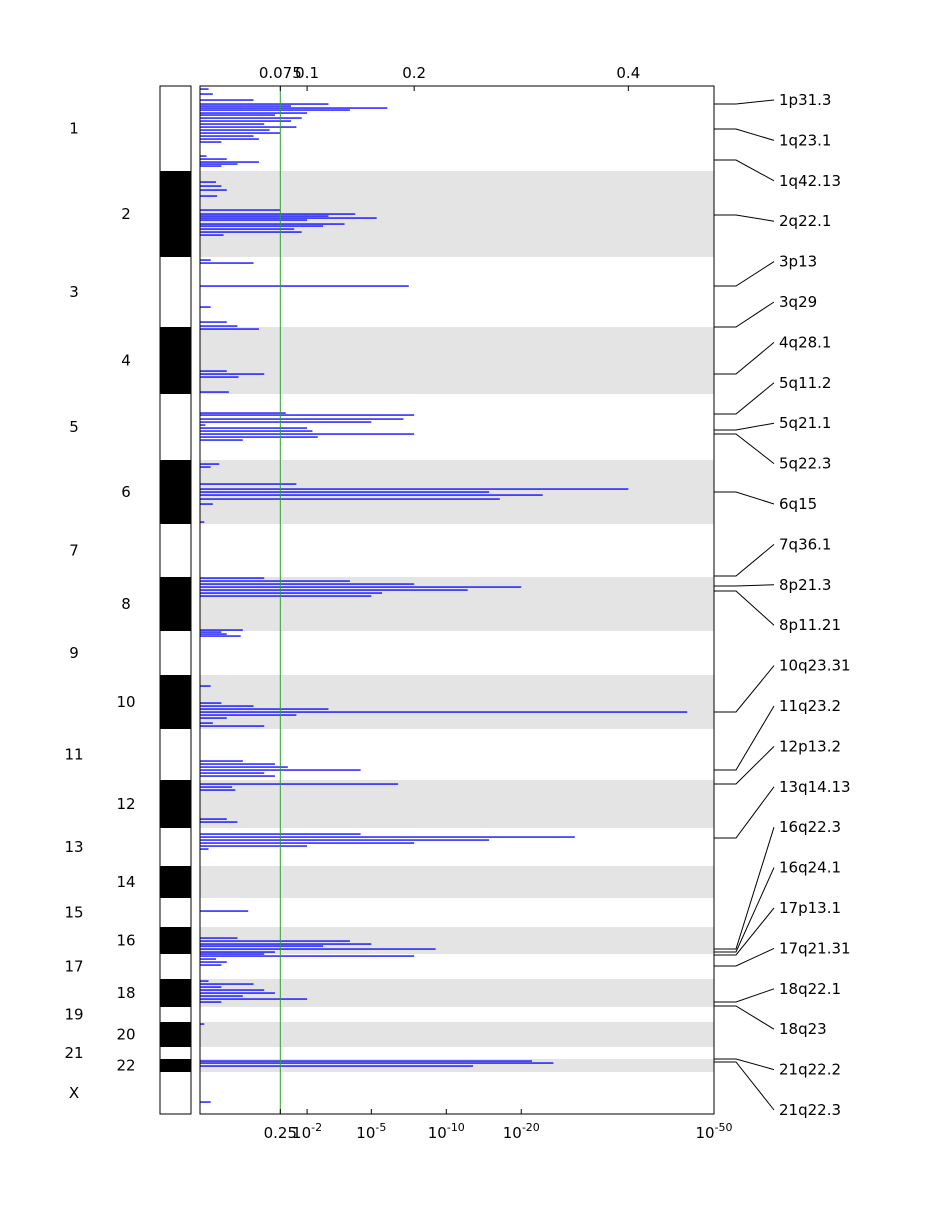 The image size is (948, 1205). I want to click on cytoband-label: 17q21.31, so click(815, 948).